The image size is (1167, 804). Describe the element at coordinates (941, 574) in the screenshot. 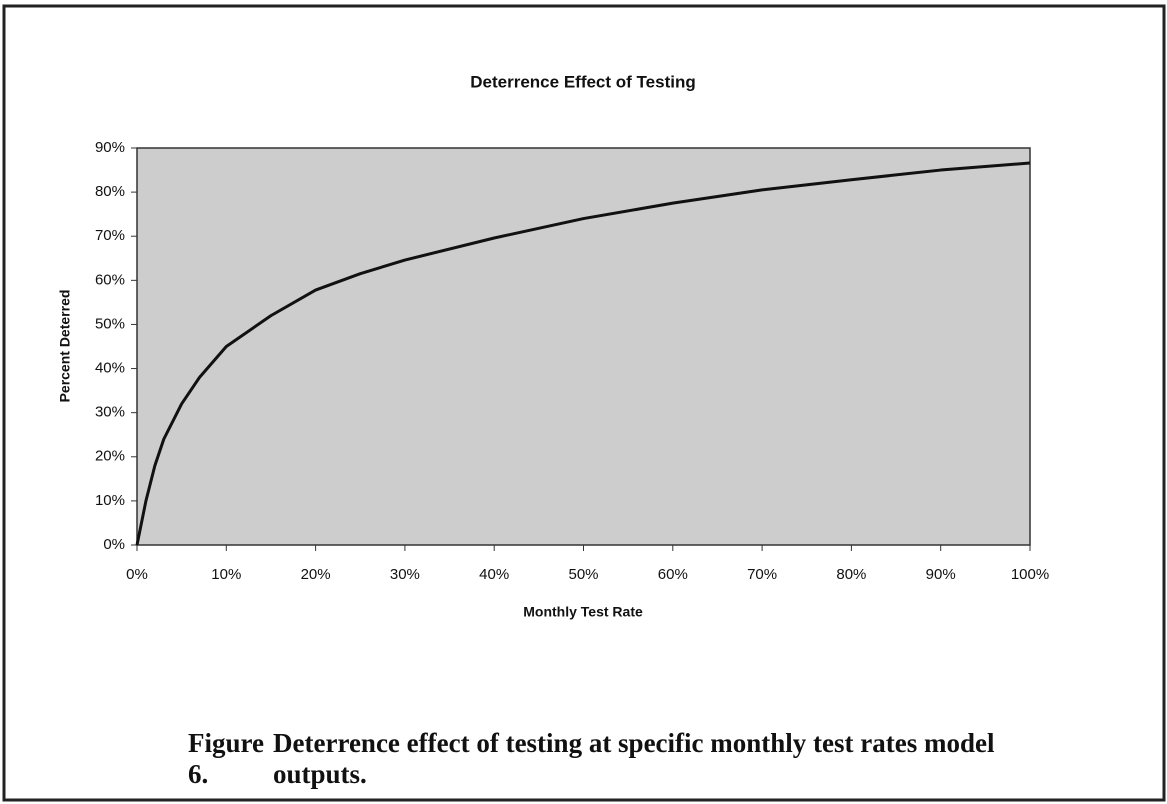

I see `x-tick-label: 90%` at that location.